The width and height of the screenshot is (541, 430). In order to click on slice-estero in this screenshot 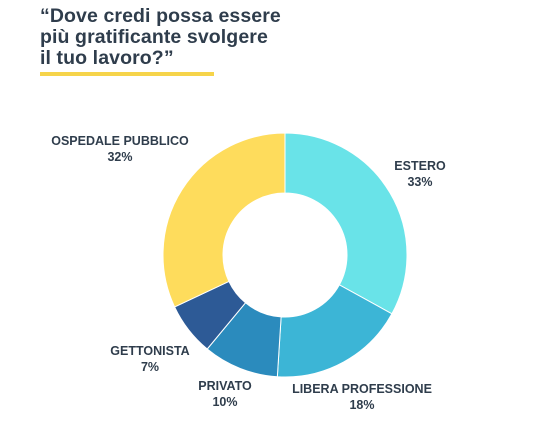, I will do `click(346, 223)`.